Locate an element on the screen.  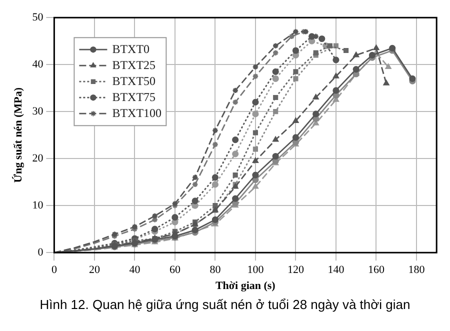
y-tick-label: 30 is located at coordinates (38, 111).